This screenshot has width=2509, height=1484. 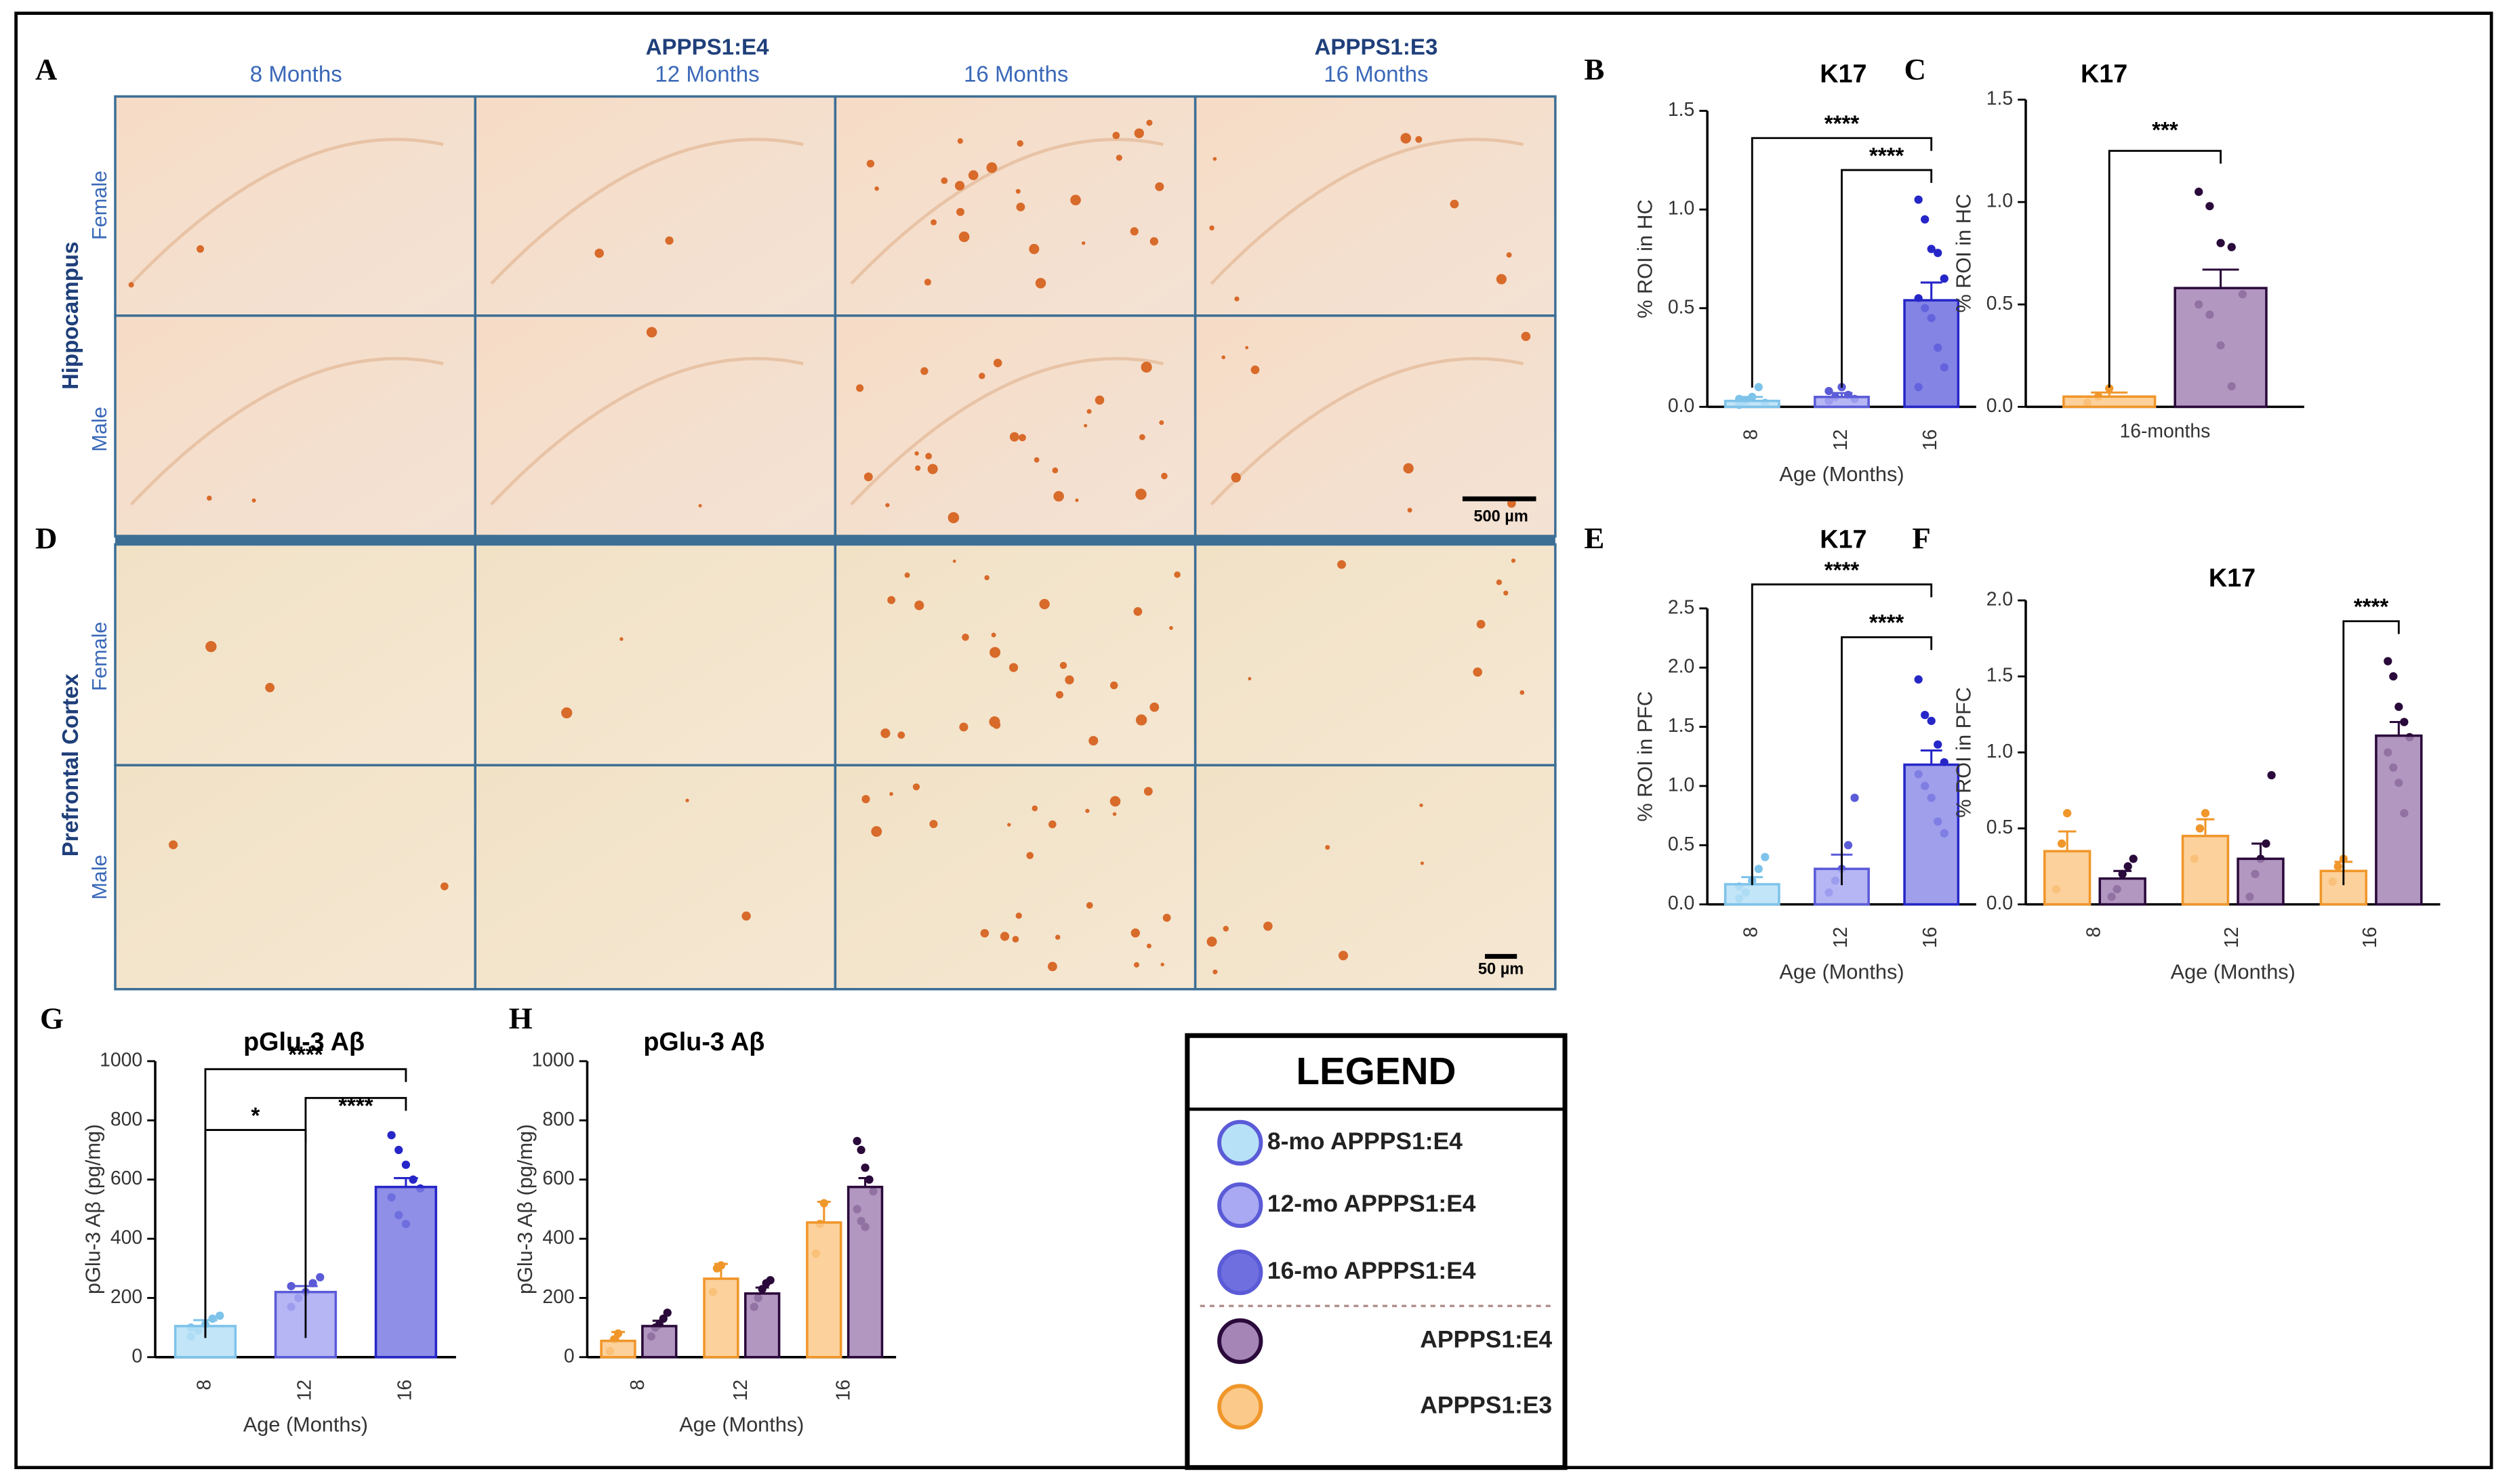 What do you see at coordinates (647, 431) in the screenshot?
I see `tissue-outline` at bounding box center [647, 431].